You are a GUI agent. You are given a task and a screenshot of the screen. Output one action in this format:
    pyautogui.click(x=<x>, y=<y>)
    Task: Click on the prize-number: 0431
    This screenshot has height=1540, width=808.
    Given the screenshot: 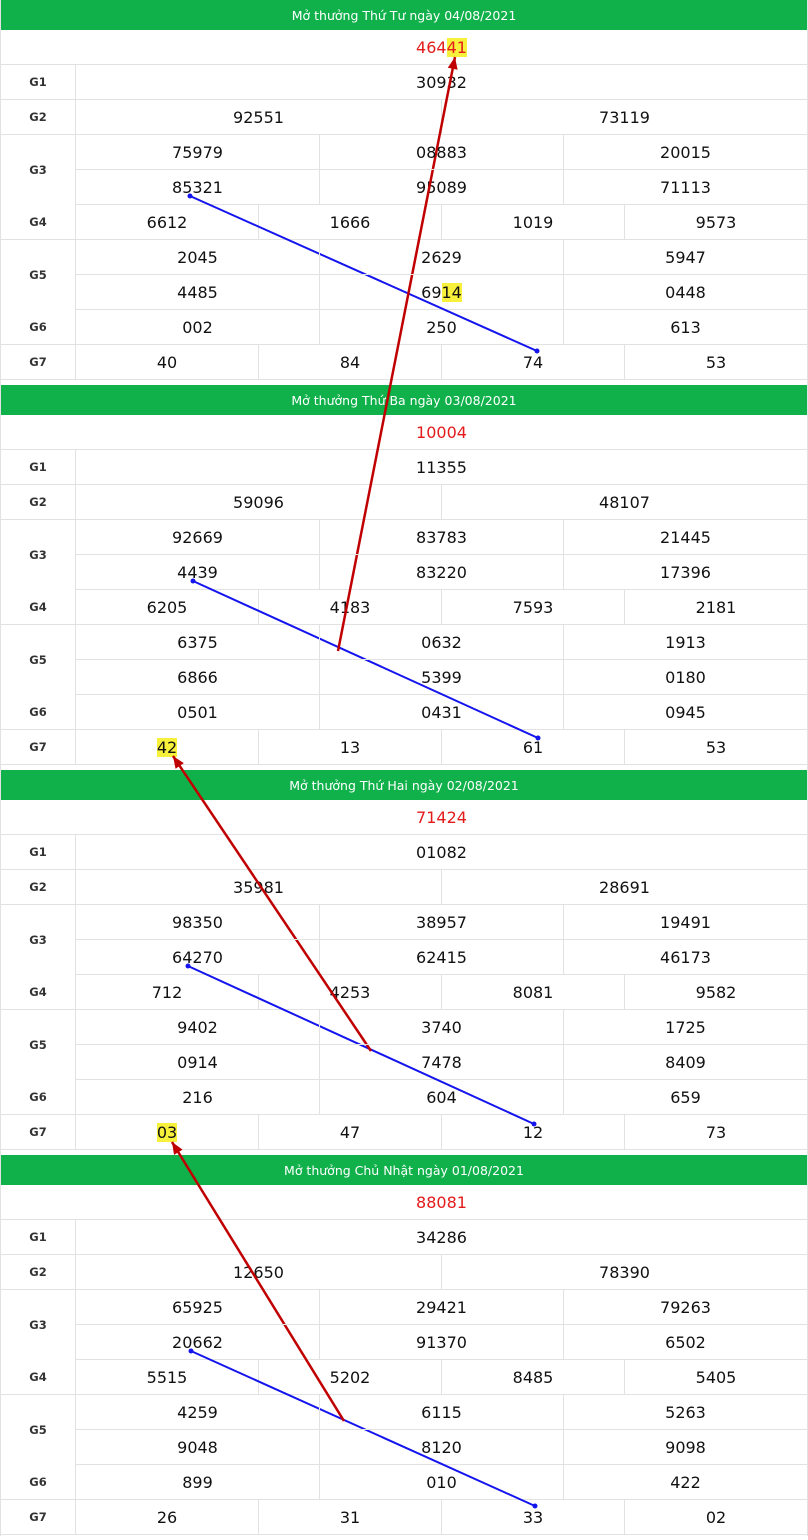 What is the action you would take?
    pyautogui.click(x=442, y=712)
    